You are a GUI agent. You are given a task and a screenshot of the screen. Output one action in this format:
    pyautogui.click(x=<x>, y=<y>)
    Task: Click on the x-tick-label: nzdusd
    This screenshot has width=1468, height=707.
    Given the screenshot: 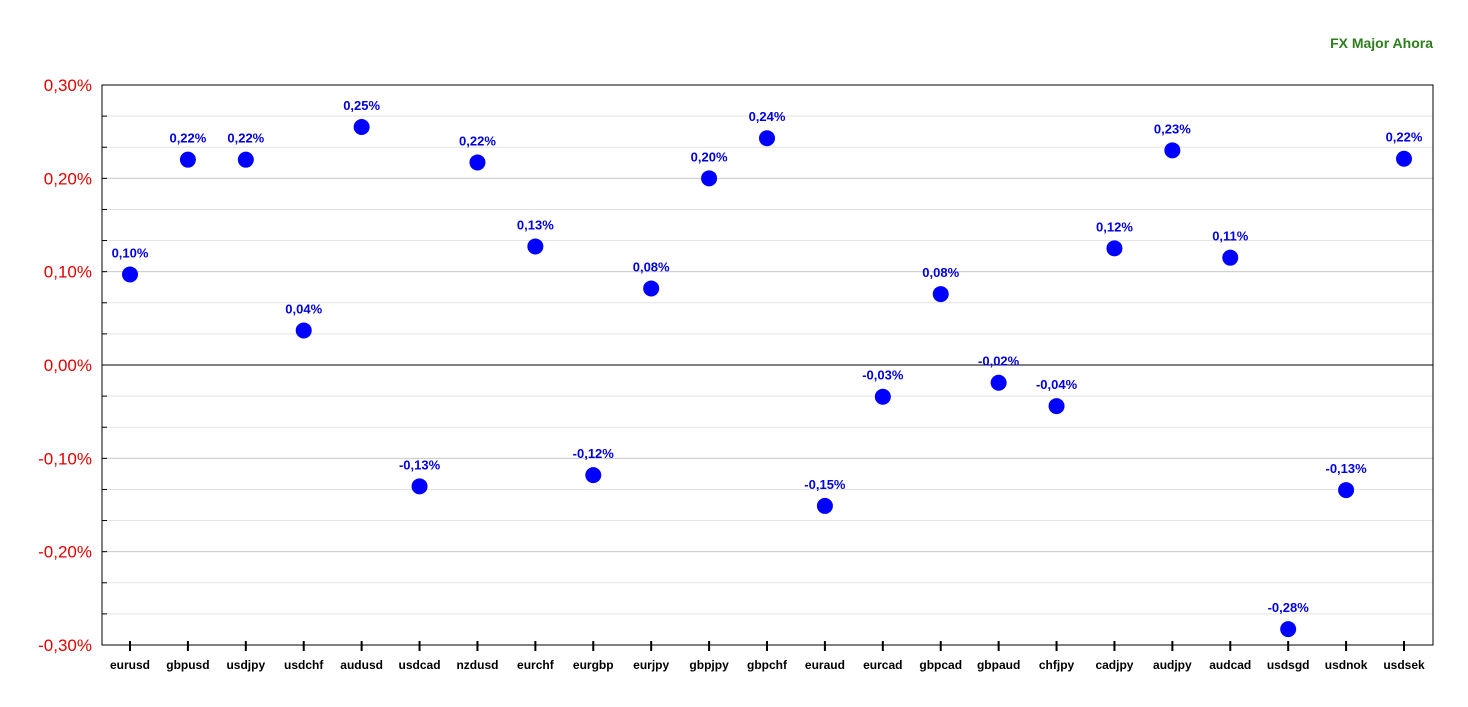 What is the action you would take?
    pyautogui.click(x=477, y=665)
    